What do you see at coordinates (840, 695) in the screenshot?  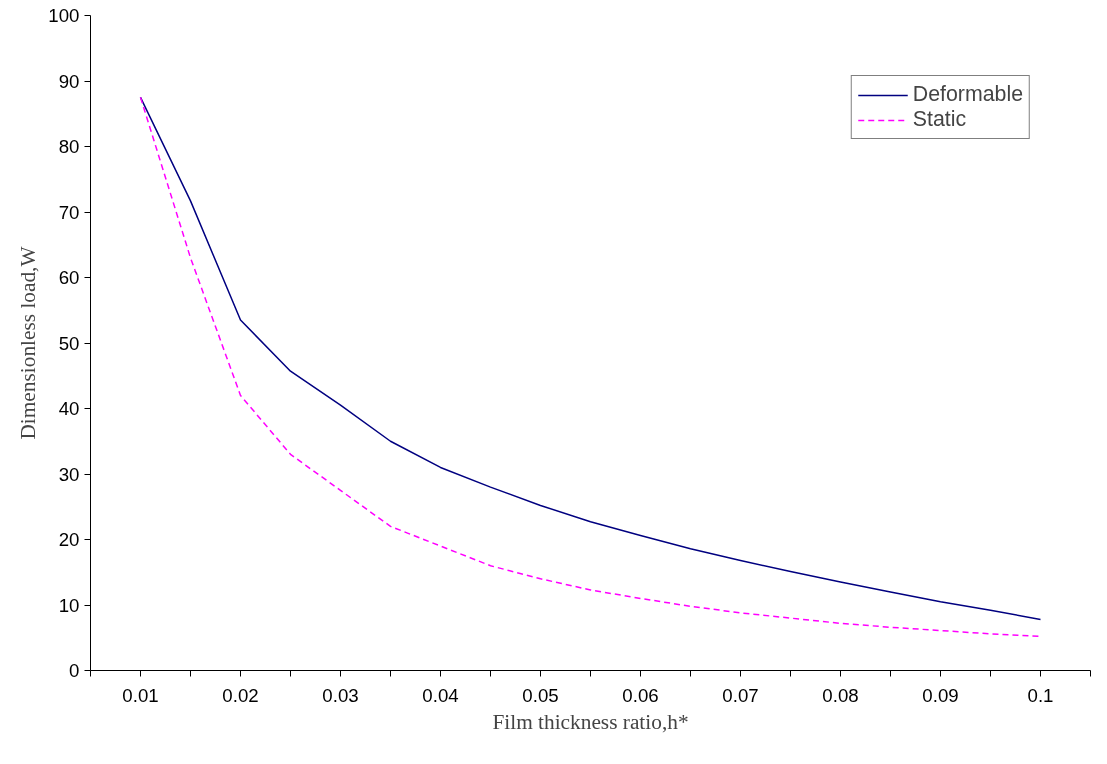 I see `x-tick-label: 0.08` at bounding box center [840, 695].